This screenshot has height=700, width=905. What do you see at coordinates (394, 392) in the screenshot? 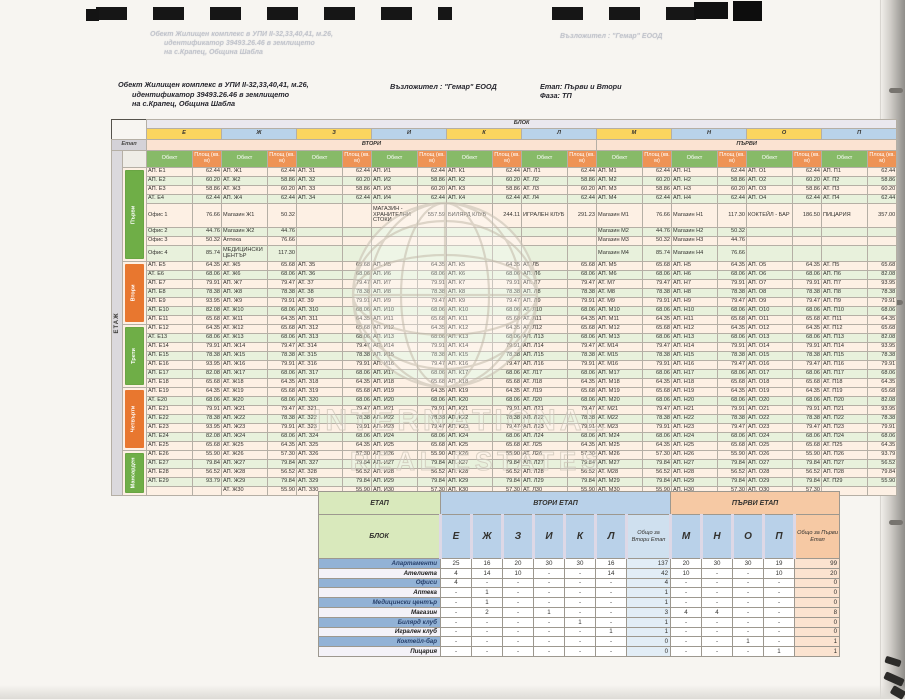
I see `unit-cell: АП. И19` at bounding box center [394, 392].